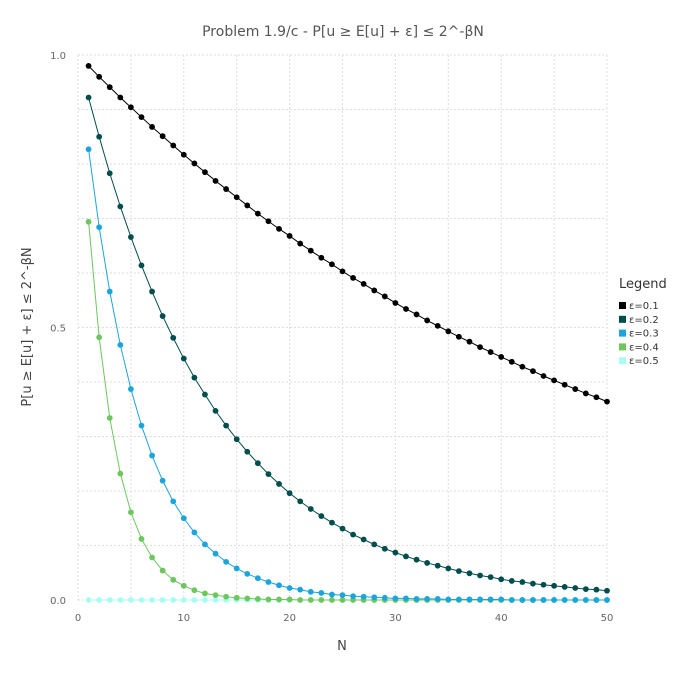 The width and height of the screenshot is (680, 680). Describe the element at coordinates (27, 326) in the screenshot. I see `y-axis-label: P[u ≥ E[u] + ε] ≤ 2^-βN` at that location.